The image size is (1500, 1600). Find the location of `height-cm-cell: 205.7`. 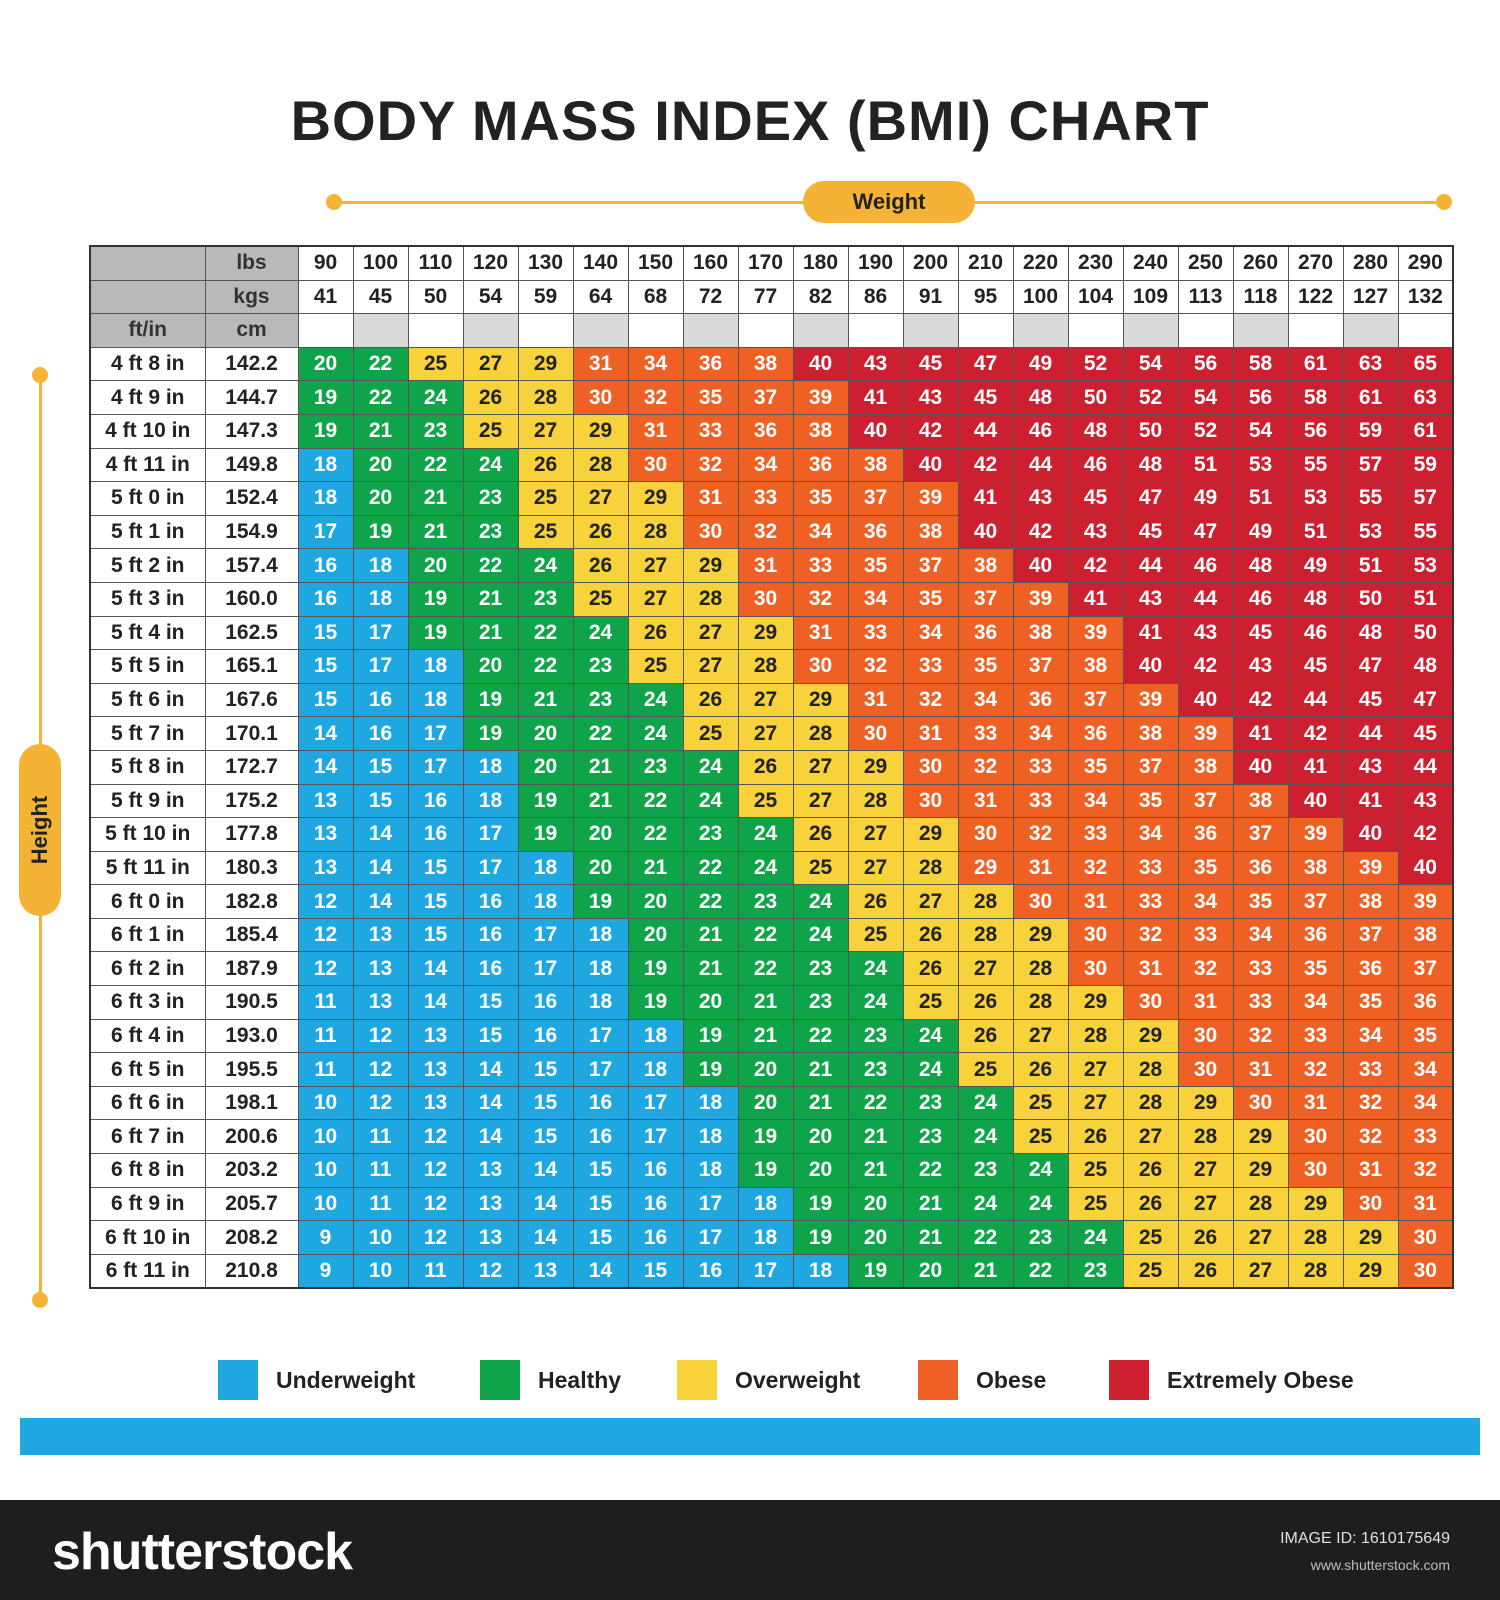

height-cm-cell: 205.7 is located at coordinates (251, 1204).